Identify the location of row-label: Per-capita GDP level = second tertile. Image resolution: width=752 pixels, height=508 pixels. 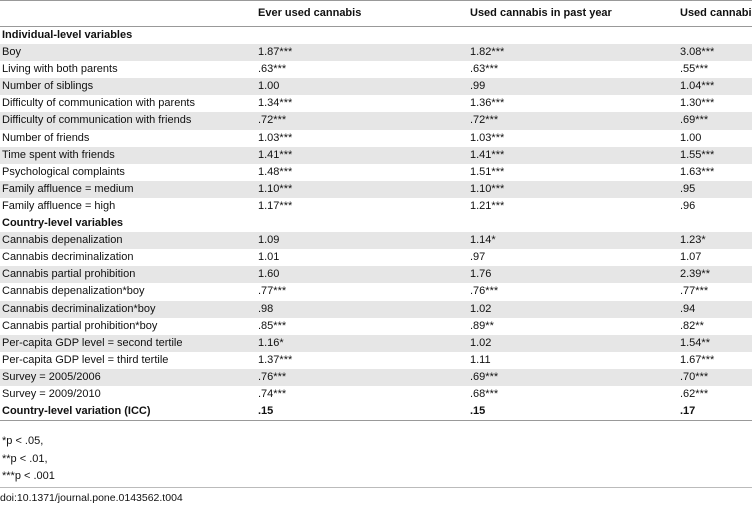
(124, 343).